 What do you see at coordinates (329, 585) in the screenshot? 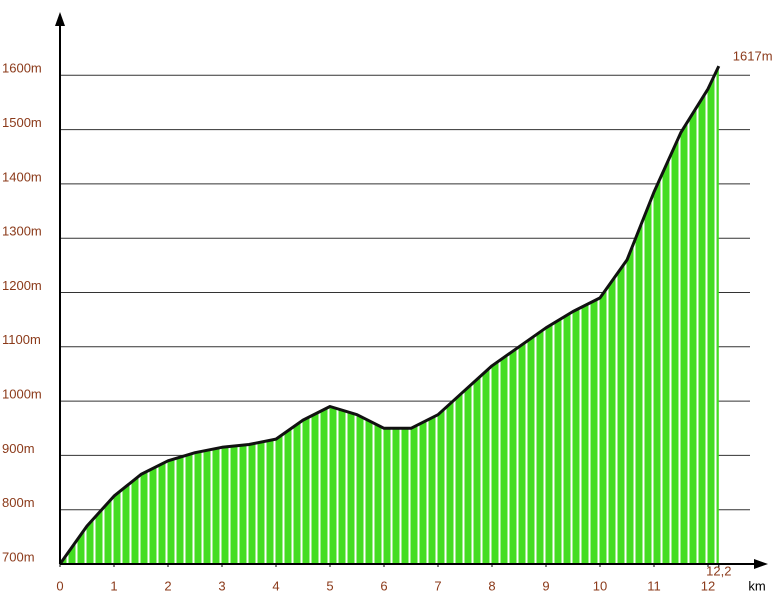
I see `x-tick-label: 5` at bounding box center [329, 585].